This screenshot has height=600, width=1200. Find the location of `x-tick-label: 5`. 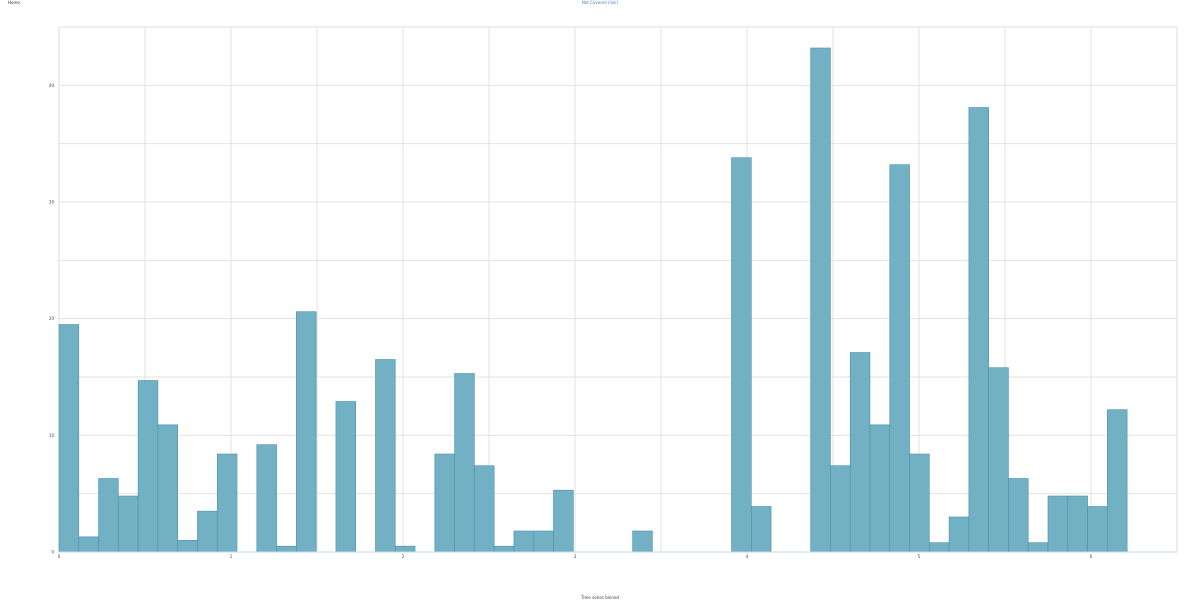

x-tick-label: 5 is located at coordinates (919, 556).